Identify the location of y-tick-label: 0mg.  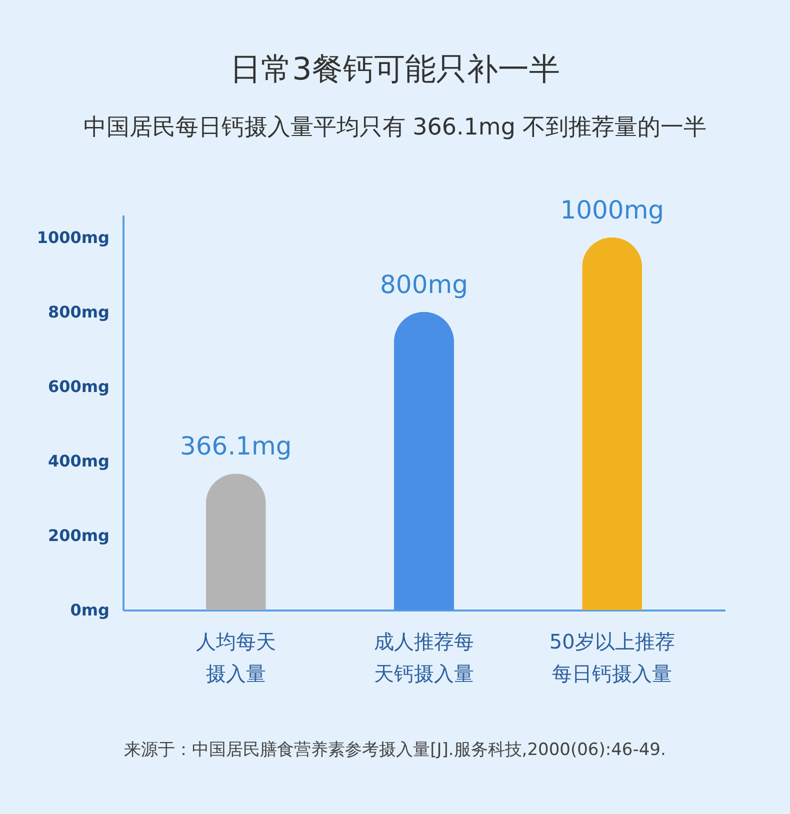
(90, 610).